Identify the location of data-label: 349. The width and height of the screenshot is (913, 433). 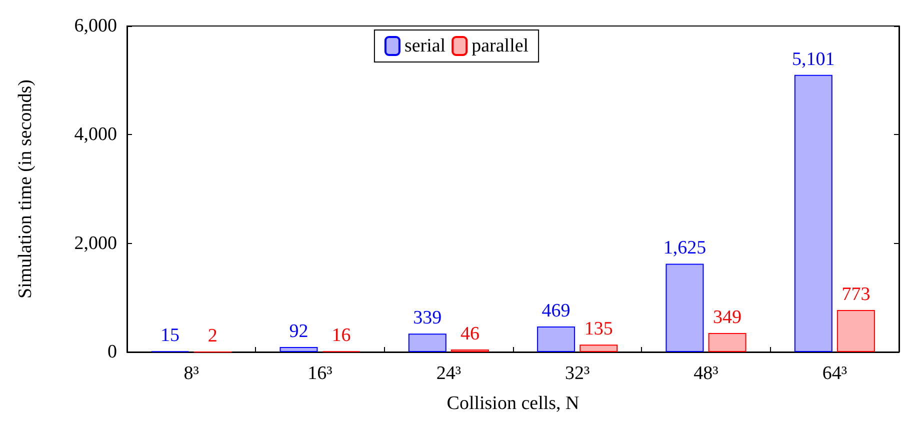
(727, 317).